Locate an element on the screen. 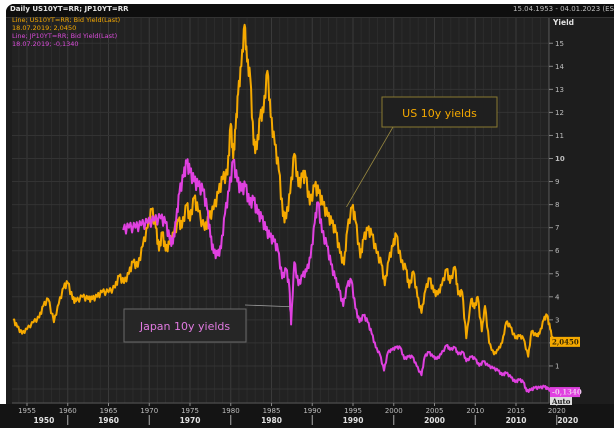 The image size is (614, 430). annotation-leader-us is located at coordinates (370, 167).